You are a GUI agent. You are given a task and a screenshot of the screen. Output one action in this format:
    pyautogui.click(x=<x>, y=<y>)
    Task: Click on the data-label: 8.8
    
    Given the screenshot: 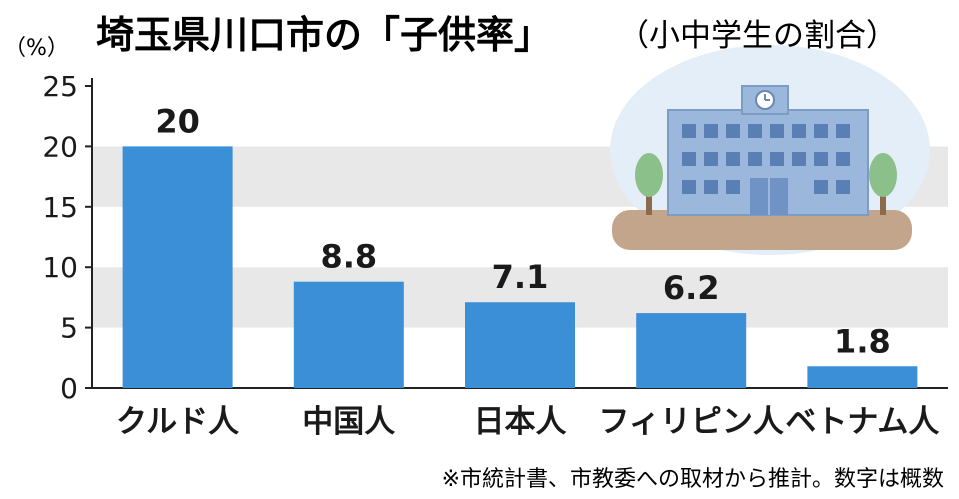 What is the action you would take?
    pyautogui.click(x=348, y=257)
    